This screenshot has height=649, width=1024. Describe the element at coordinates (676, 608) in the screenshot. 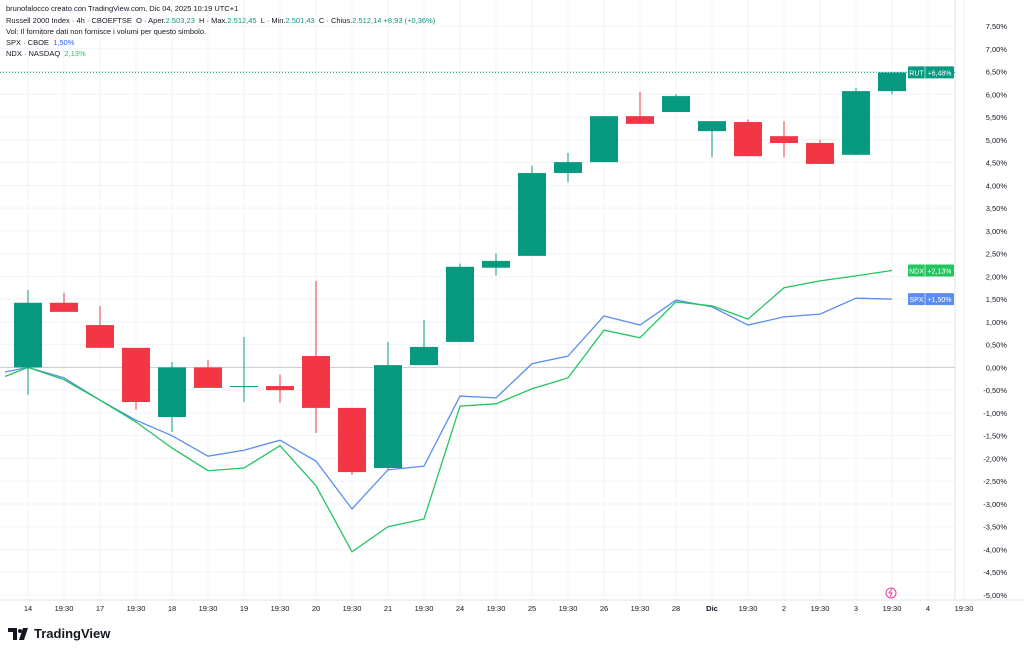

I see `x-tick-label: 28` at that location.